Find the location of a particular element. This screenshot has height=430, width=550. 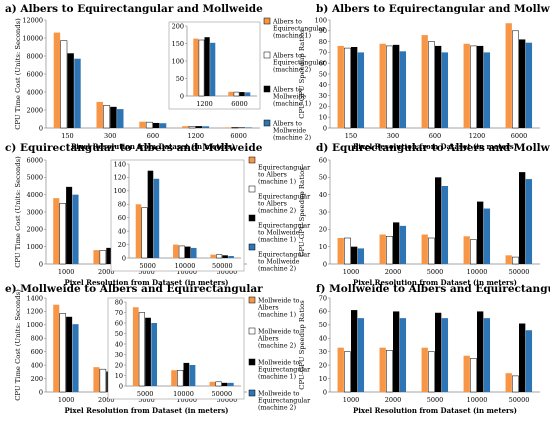

chart-5-xtick-label: 50000 is located at coordinates (519, 400).